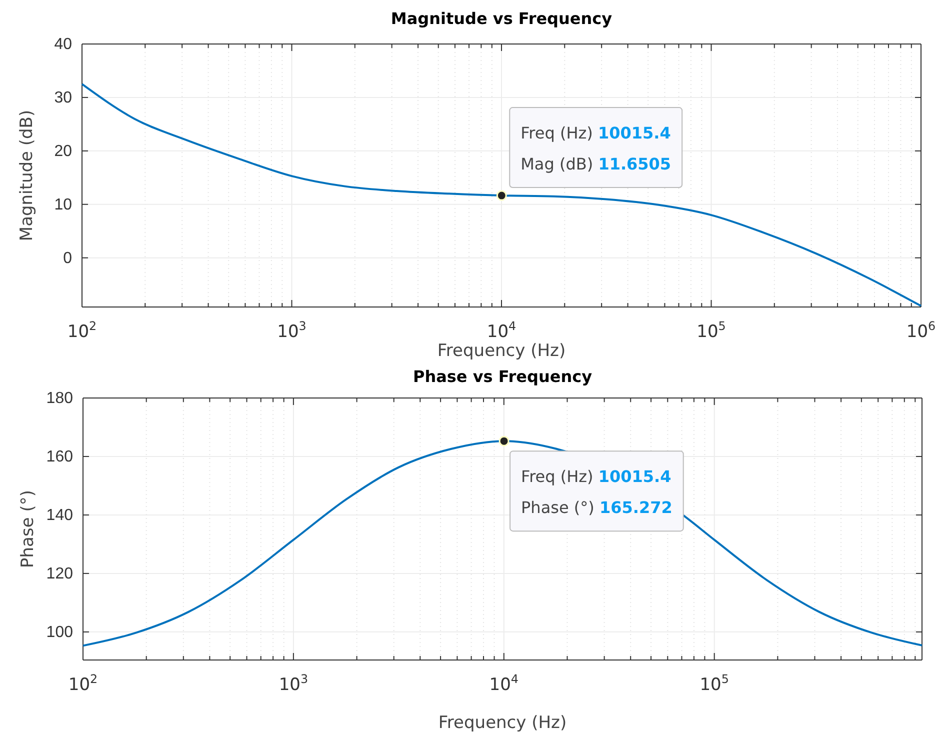 The image size is (941, 736). What do you see at coordinates (28, 529) in the screenshot?
I see `y-axis-title: Phase (°)` at bounding box center [28, 529].